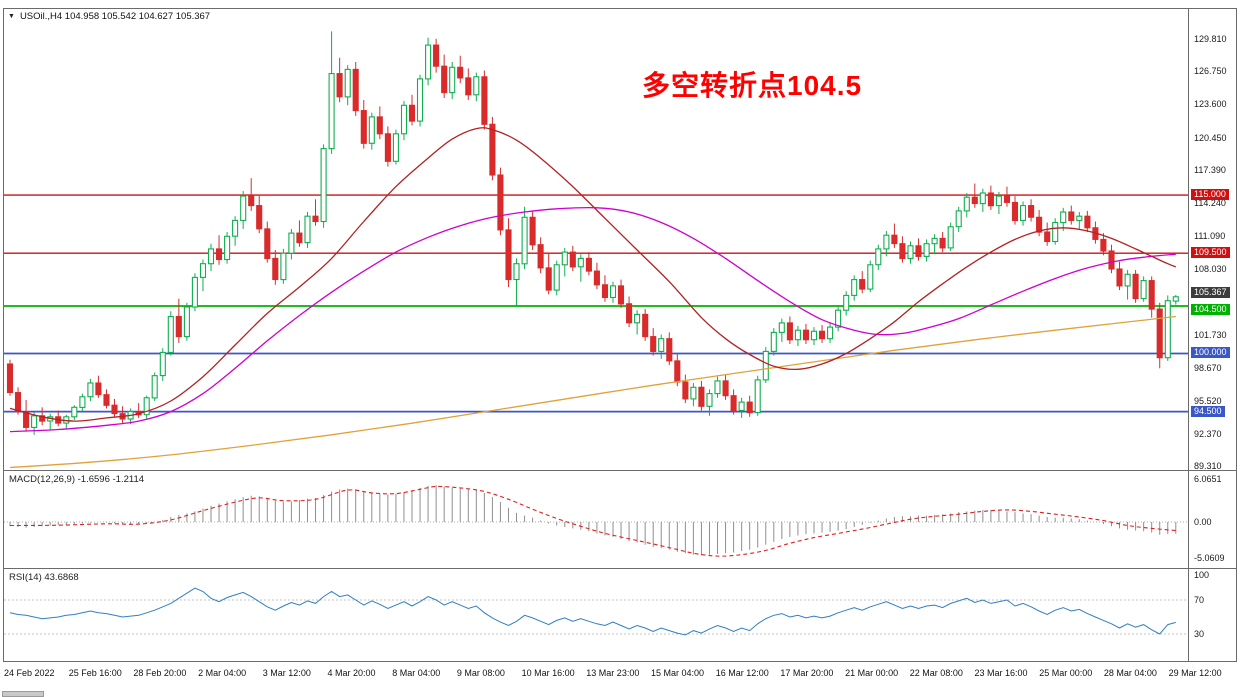  Describe the element at coordinates (1199, 634) in the screenshot. I see `rsi-axis-tick: 30` at that location.